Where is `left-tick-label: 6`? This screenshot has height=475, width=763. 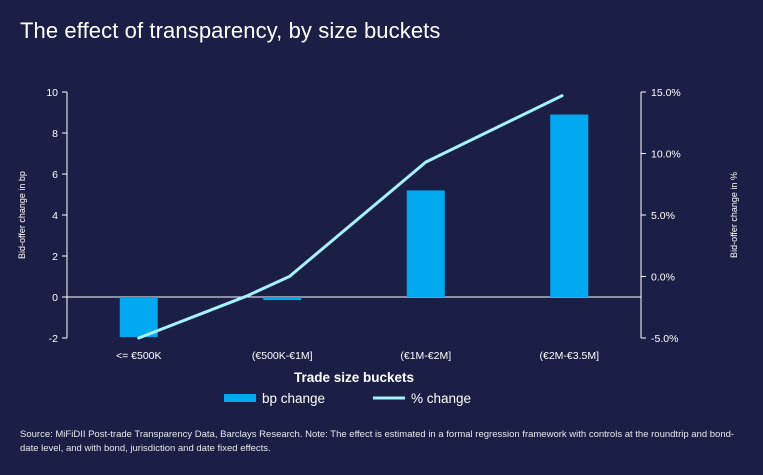 left-tick-label: 6 is located at coordinates (55, 175).